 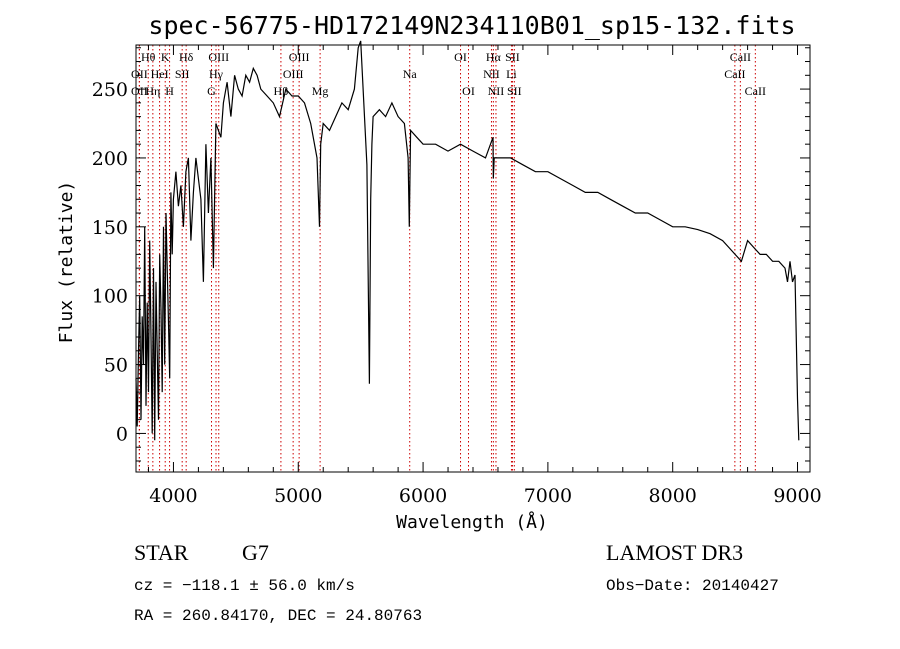 What do you see at coordinates (423, 496) in the screenshot?
I see `x-tick-label: 6000` at bounding box center [423, 496].